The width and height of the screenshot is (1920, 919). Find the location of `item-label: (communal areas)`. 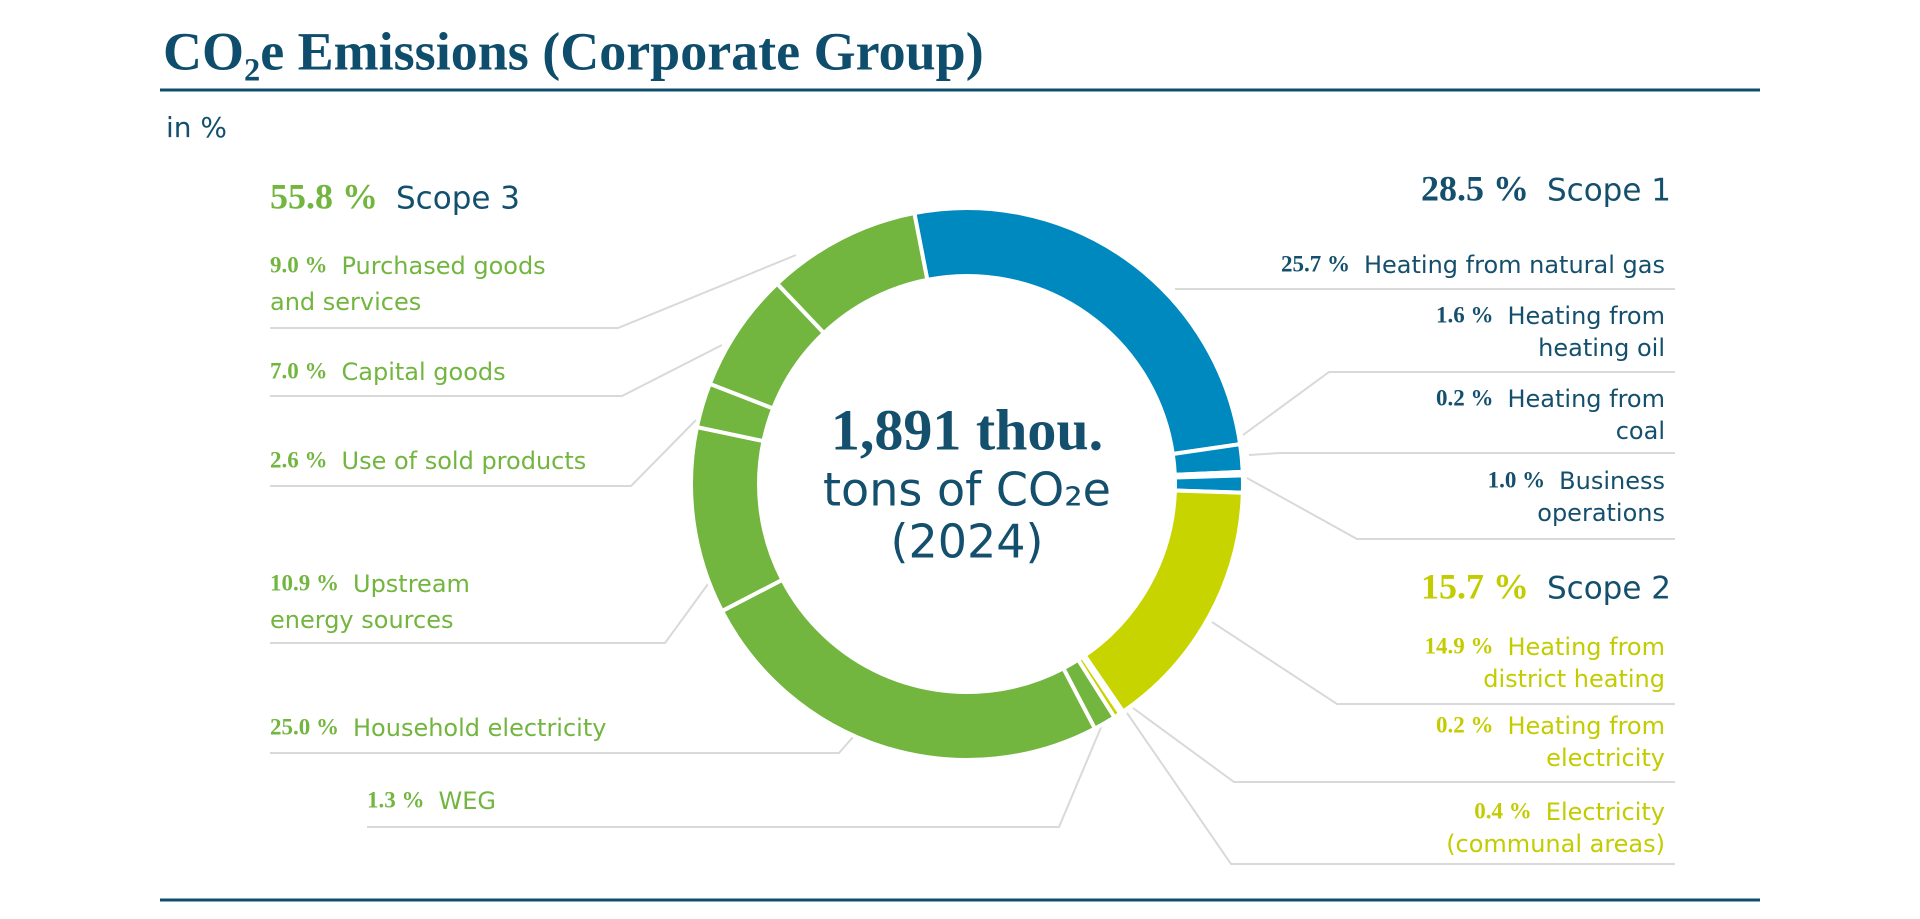

item-label: (communal areas) is located at coordinates (1555, 844).